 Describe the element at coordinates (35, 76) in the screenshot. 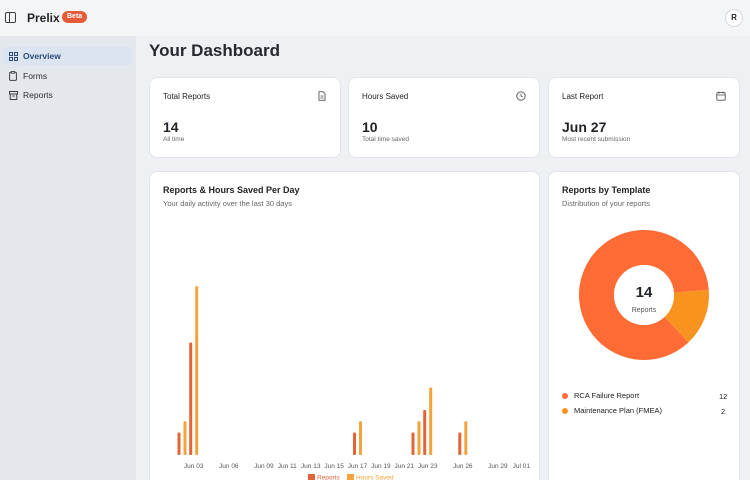

I see `sidebar-item-label: Forms` at that location.